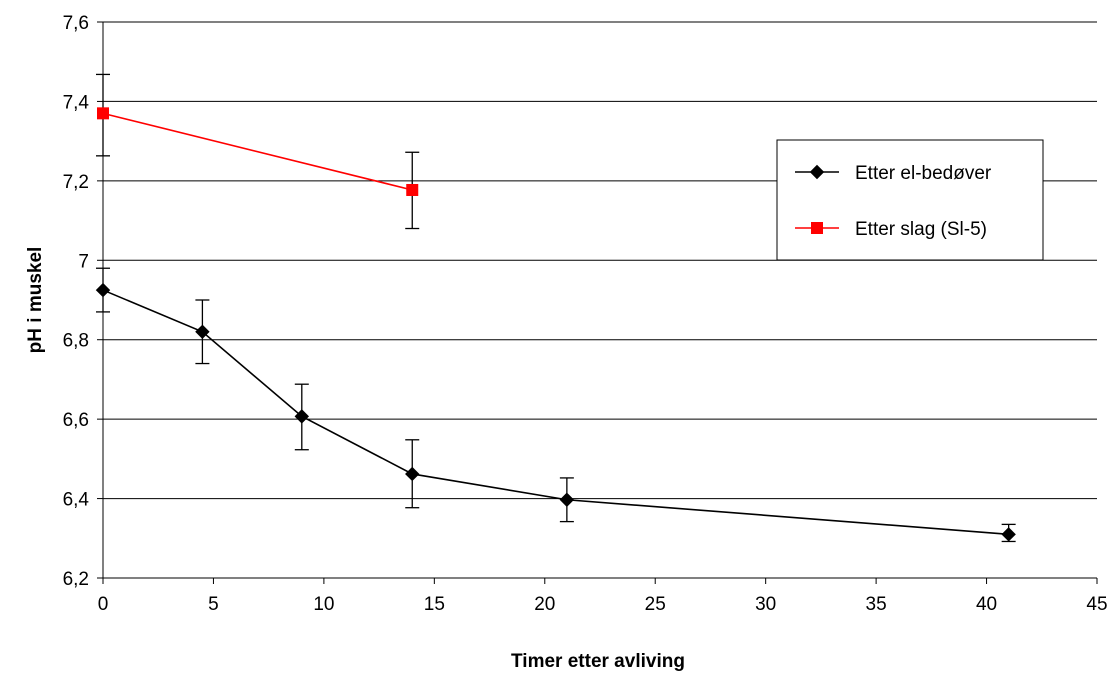 This screenshot has width=1115, height=677. What do you see at coordinates (921, 229) in the screenshot?
I see `legend-label: Etter slag (Sl-5)` at bounding box center [921, 229].